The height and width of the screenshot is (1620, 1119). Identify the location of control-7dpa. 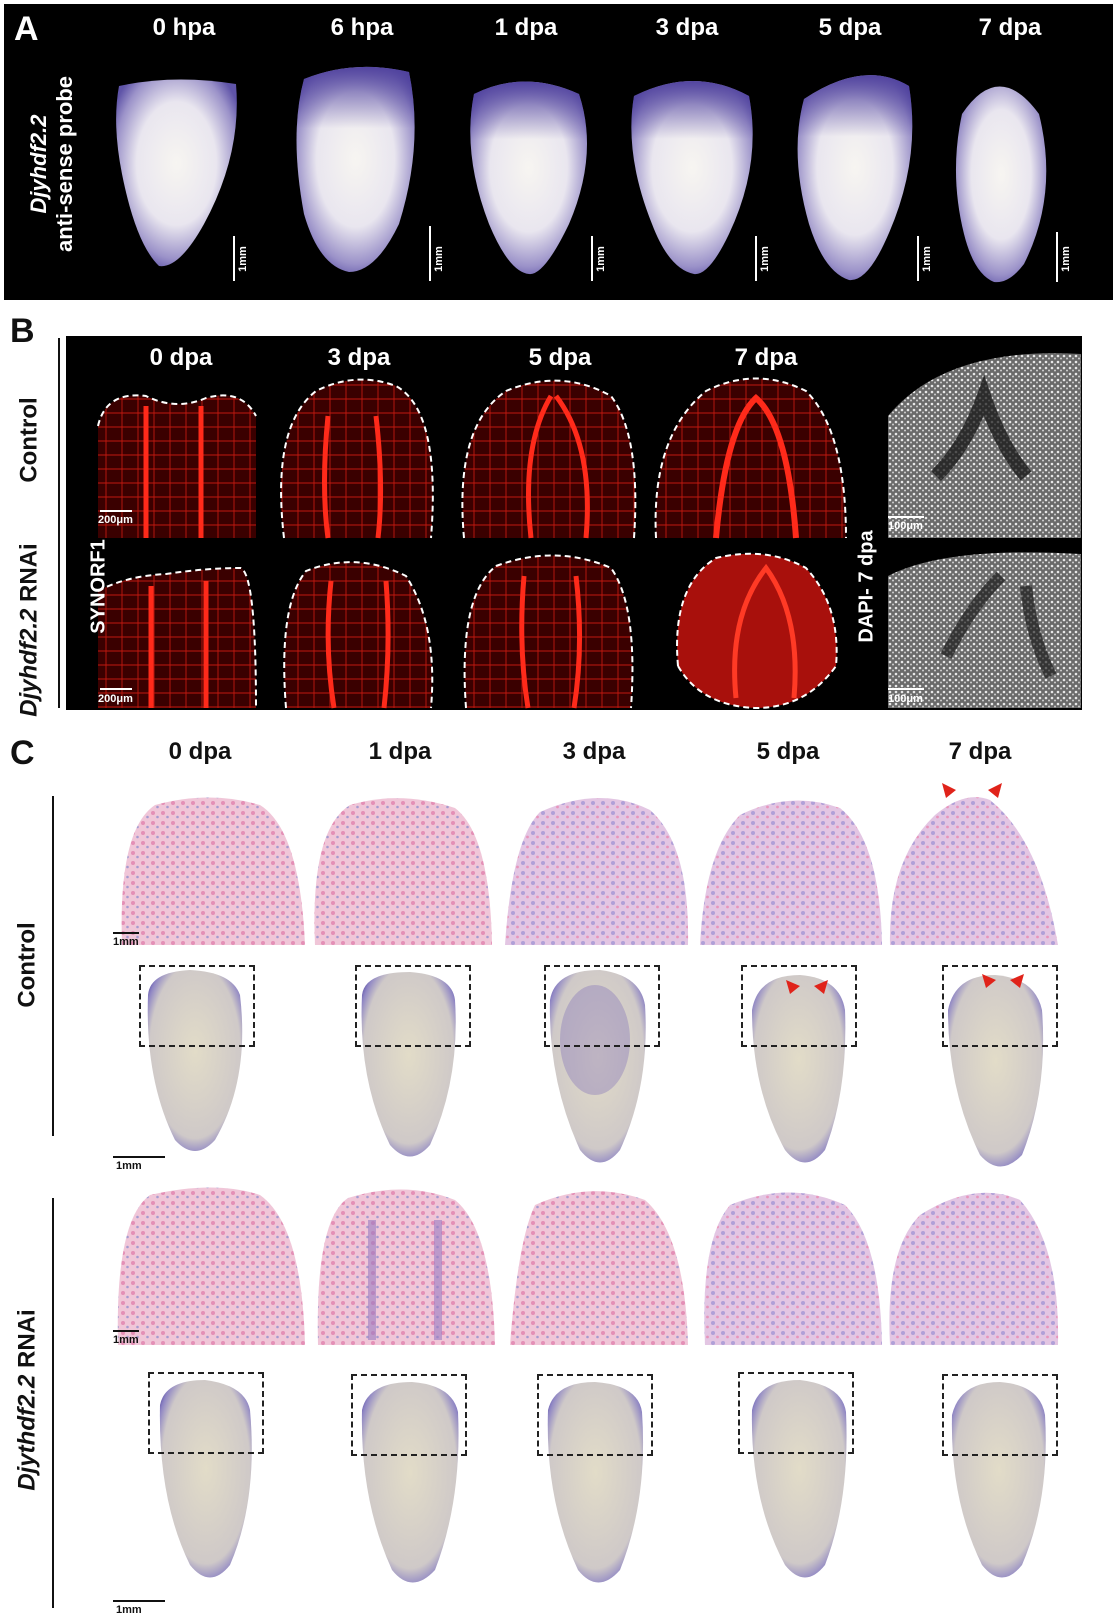
(750, 458).